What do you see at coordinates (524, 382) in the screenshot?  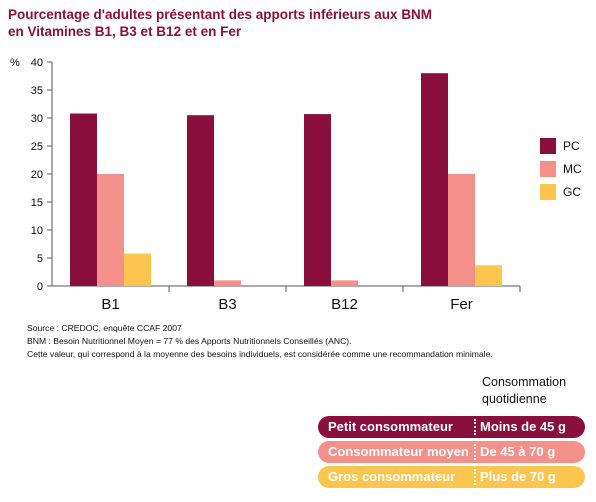 I see `consommation-title-line-1: Consommation` at bounding box center [524, 382].